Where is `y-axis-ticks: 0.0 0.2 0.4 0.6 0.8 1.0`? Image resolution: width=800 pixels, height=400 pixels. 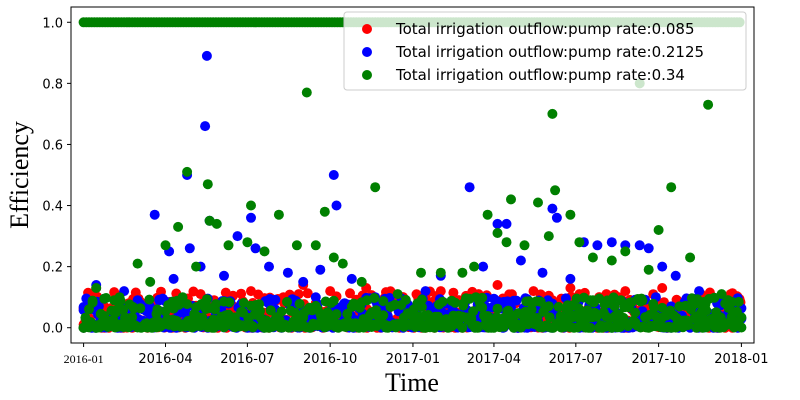
y-axis-ticks: 0.0 0.2 0.4 0.6 0.8 1.0 is located at coordinates (56, 176).